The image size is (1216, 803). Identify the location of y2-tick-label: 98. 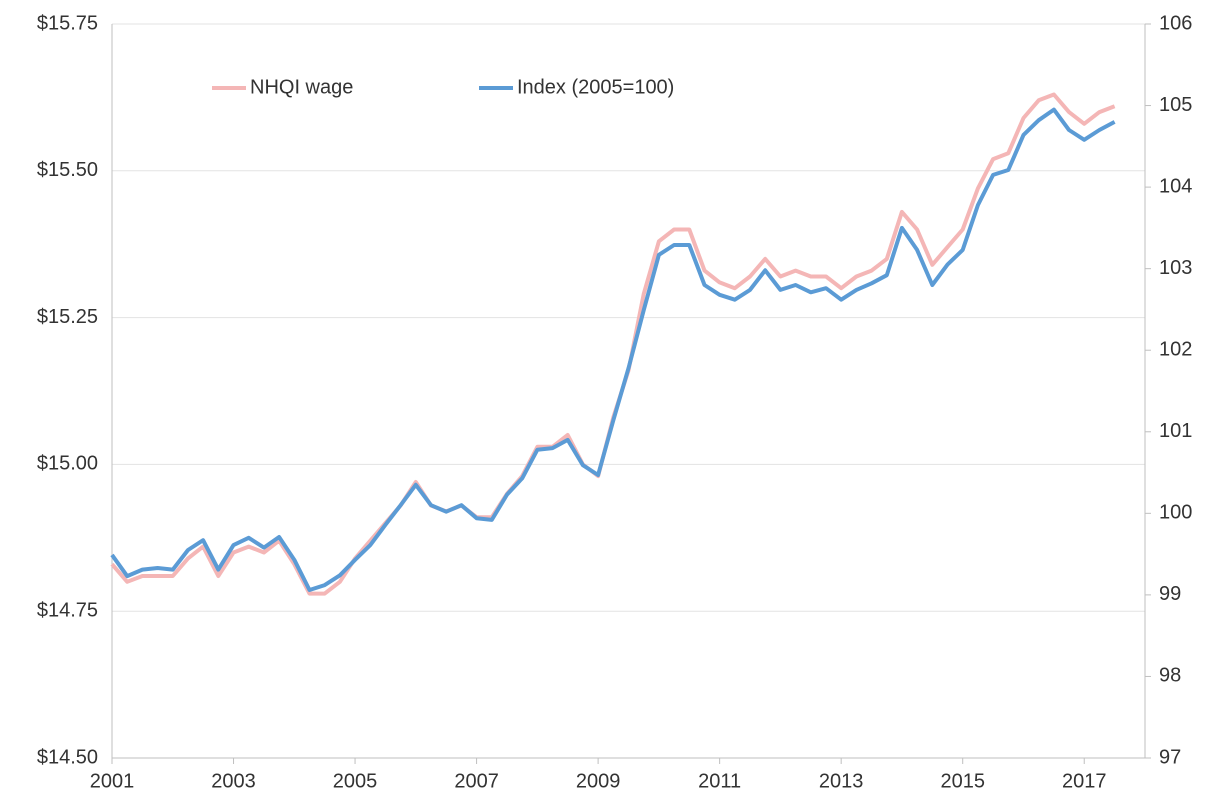
(1170, 676).